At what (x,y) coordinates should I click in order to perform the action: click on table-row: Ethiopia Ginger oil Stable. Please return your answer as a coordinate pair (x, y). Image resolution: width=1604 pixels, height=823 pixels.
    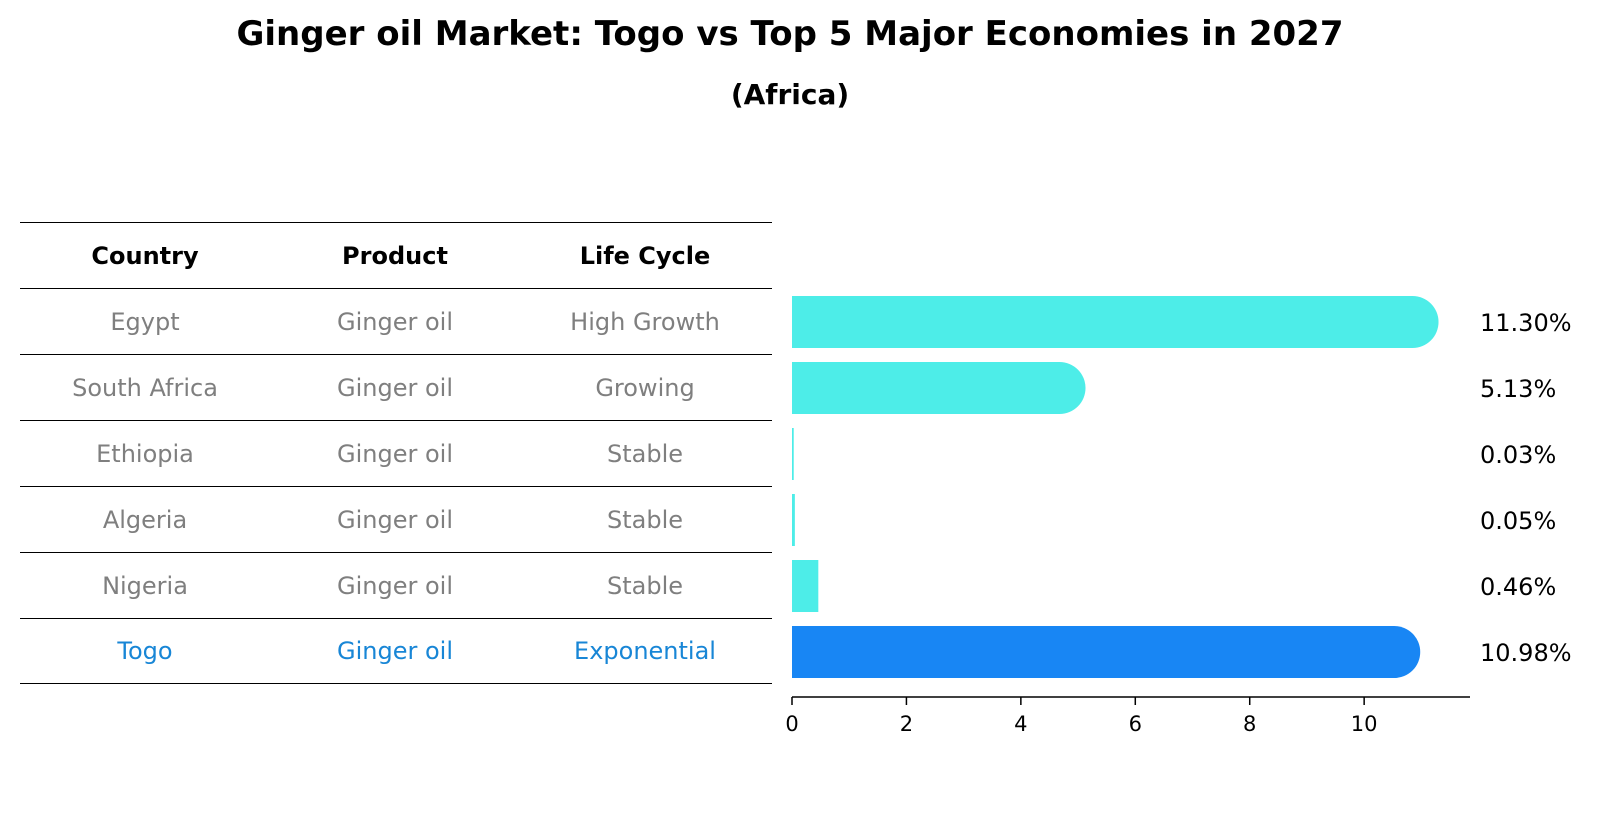
    Looking at the image, I should click on (396, 453).